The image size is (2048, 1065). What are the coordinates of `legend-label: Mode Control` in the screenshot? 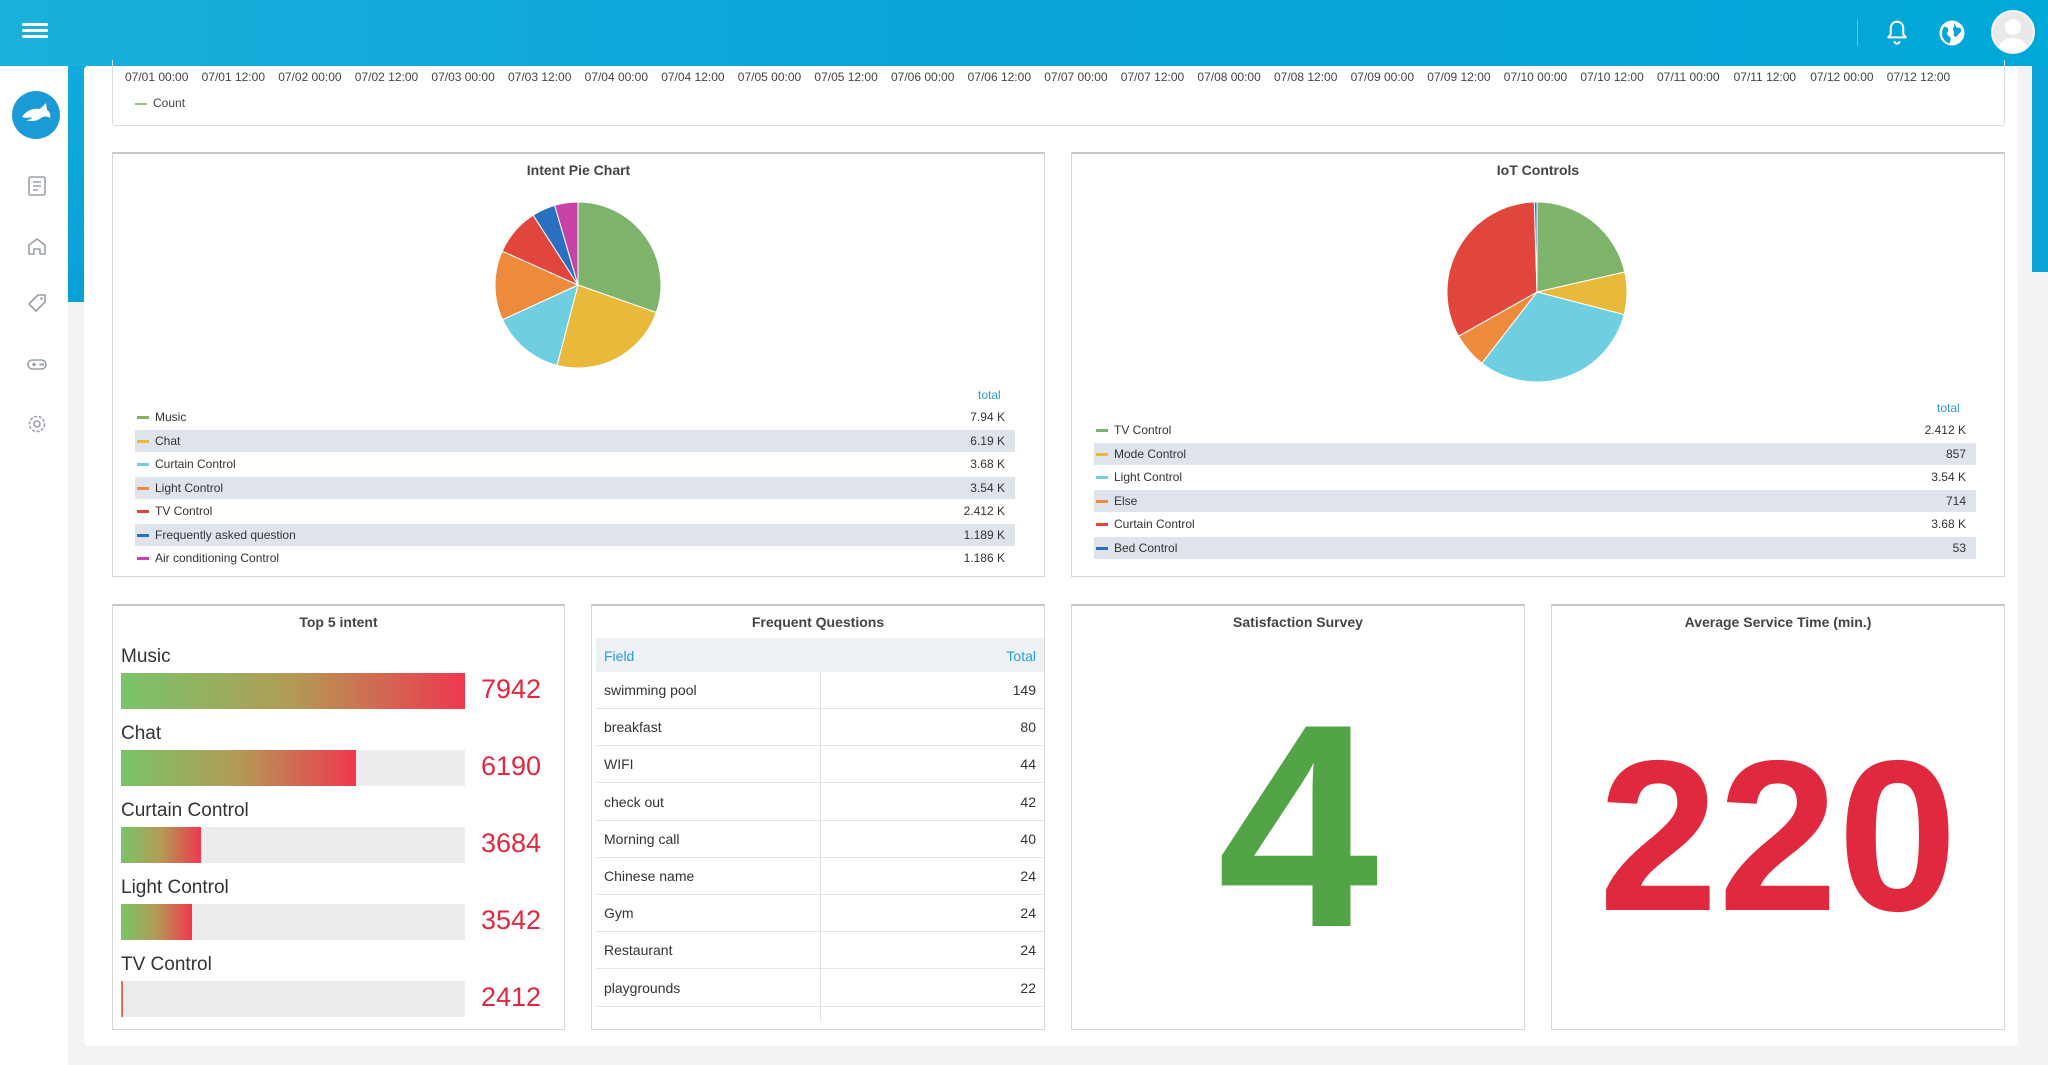 It's located at (1150, 453).